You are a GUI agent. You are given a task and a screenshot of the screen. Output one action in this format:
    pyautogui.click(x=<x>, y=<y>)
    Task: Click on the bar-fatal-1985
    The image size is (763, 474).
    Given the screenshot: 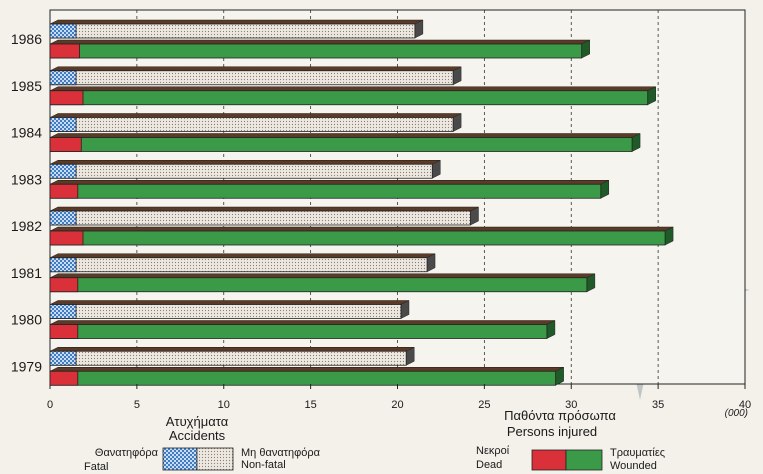 What is the action you would take?
    pyautogui.click(x=63, y=78)
    